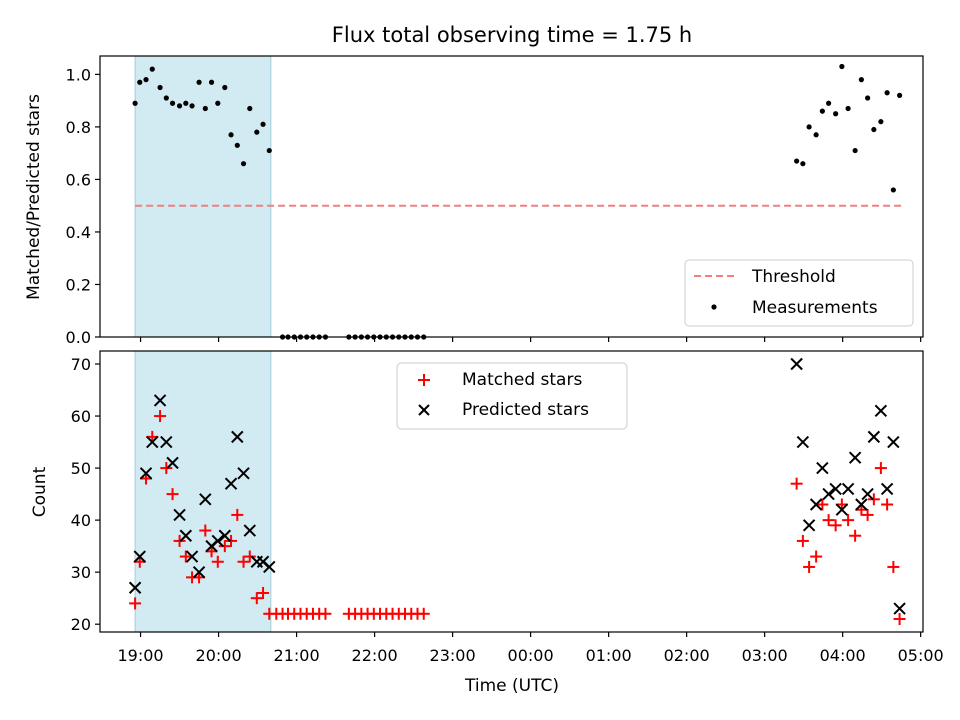 The height and width of the screenshot is (720, 960). I want to click on y-tick-label: 0.6, so click(78, 179).